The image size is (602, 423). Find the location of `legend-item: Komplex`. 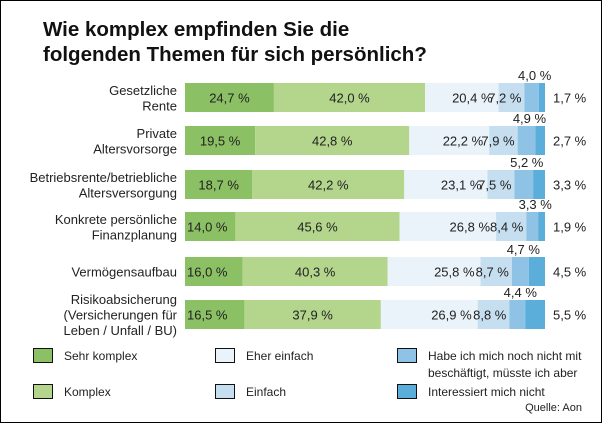

legend-item: Komplex is located at coordinates (72, 392).